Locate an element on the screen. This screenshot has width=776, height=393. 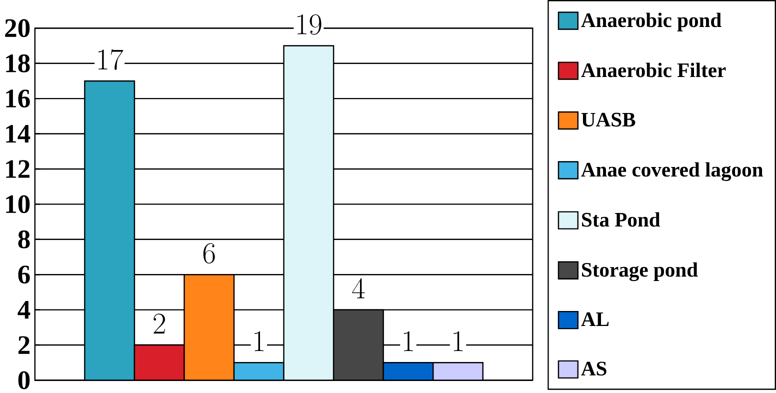
y-tick-label: 8 is located at coordinates (24, 239).